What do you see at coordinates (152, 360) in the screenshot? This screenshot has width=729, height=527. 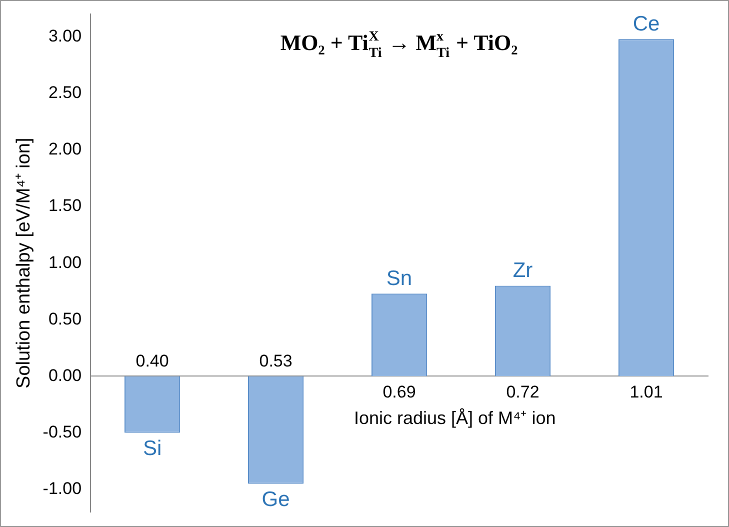 I see `x-tick-label: 0.40` at bounding box center [152, 360].